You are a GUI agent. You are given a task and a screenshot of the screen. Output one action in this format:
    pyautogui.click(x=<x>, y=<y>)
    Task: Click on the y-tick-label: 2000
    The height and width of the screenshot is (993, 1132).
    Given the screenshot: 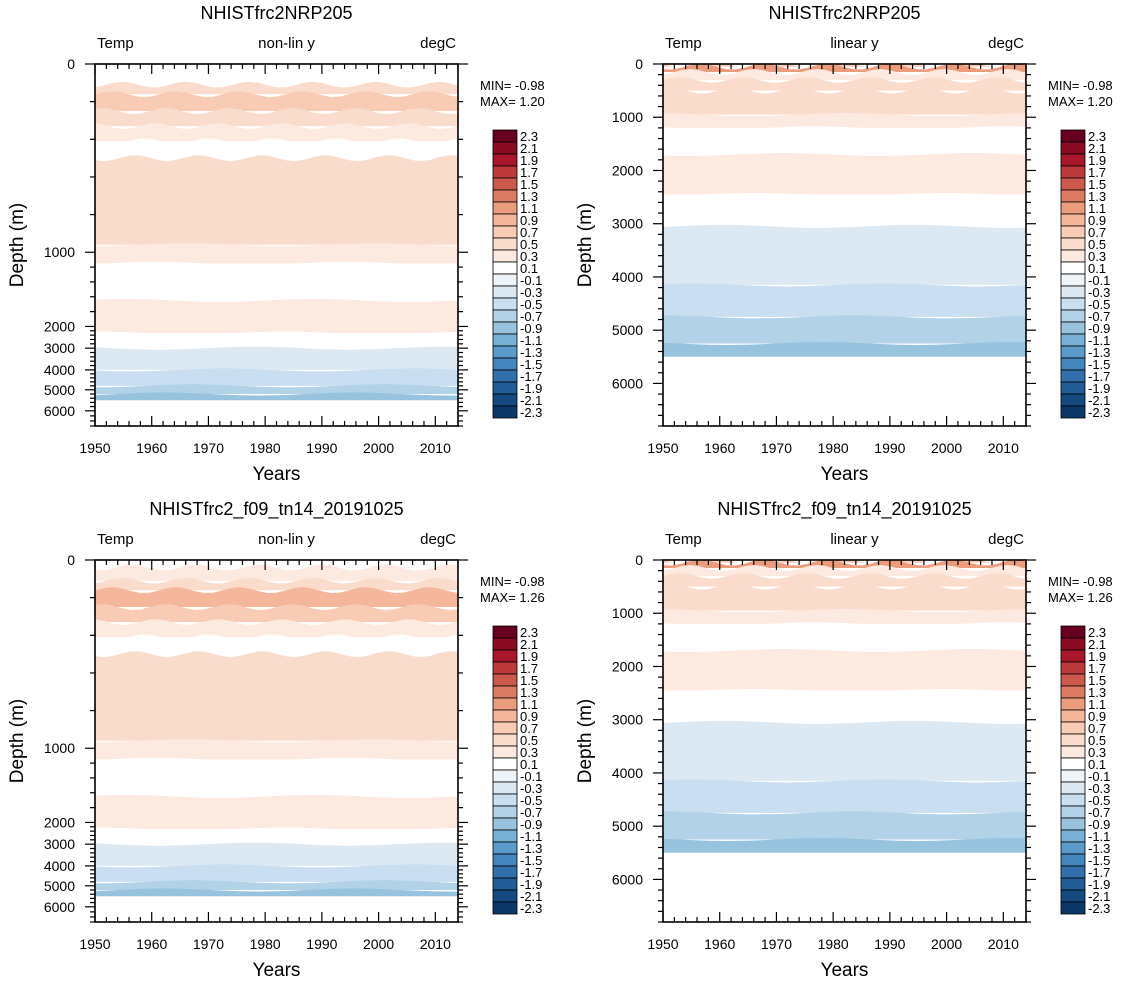 What is the action you would take?
    pyautogui.click(x=59, y=326)
    